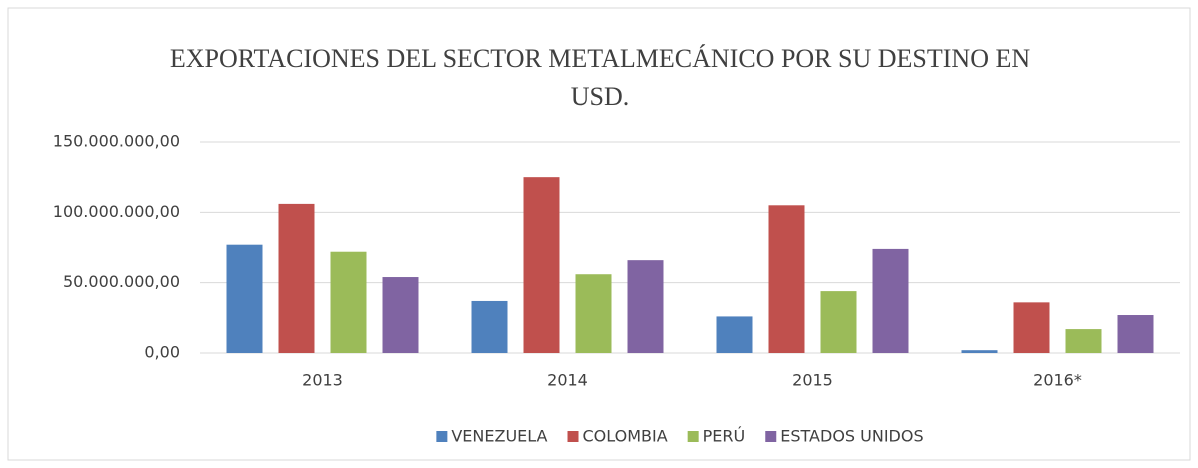 The width and height of the screenshot is (1198, 468). Describe the element at coordinates (499, 436) in the screenshot. I see `legend-label: VENEZUELA` at that location.